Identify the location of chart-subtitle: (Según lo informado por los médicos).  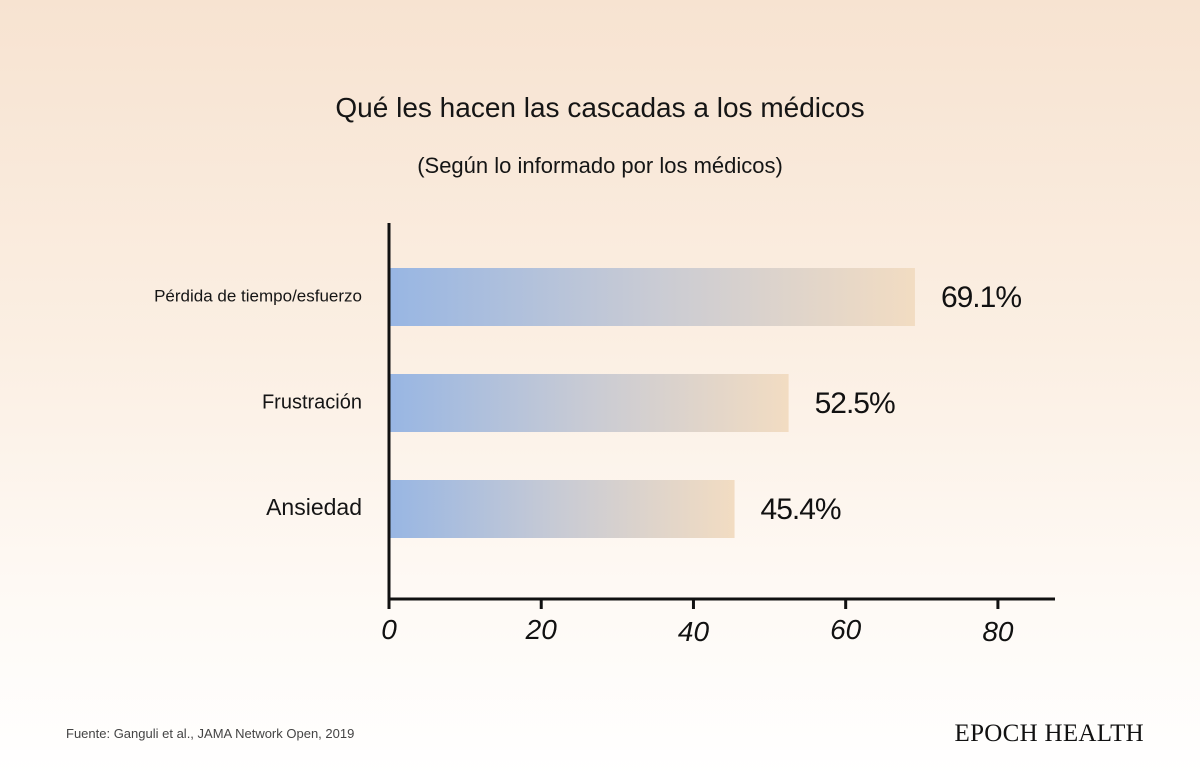
(600, 165).